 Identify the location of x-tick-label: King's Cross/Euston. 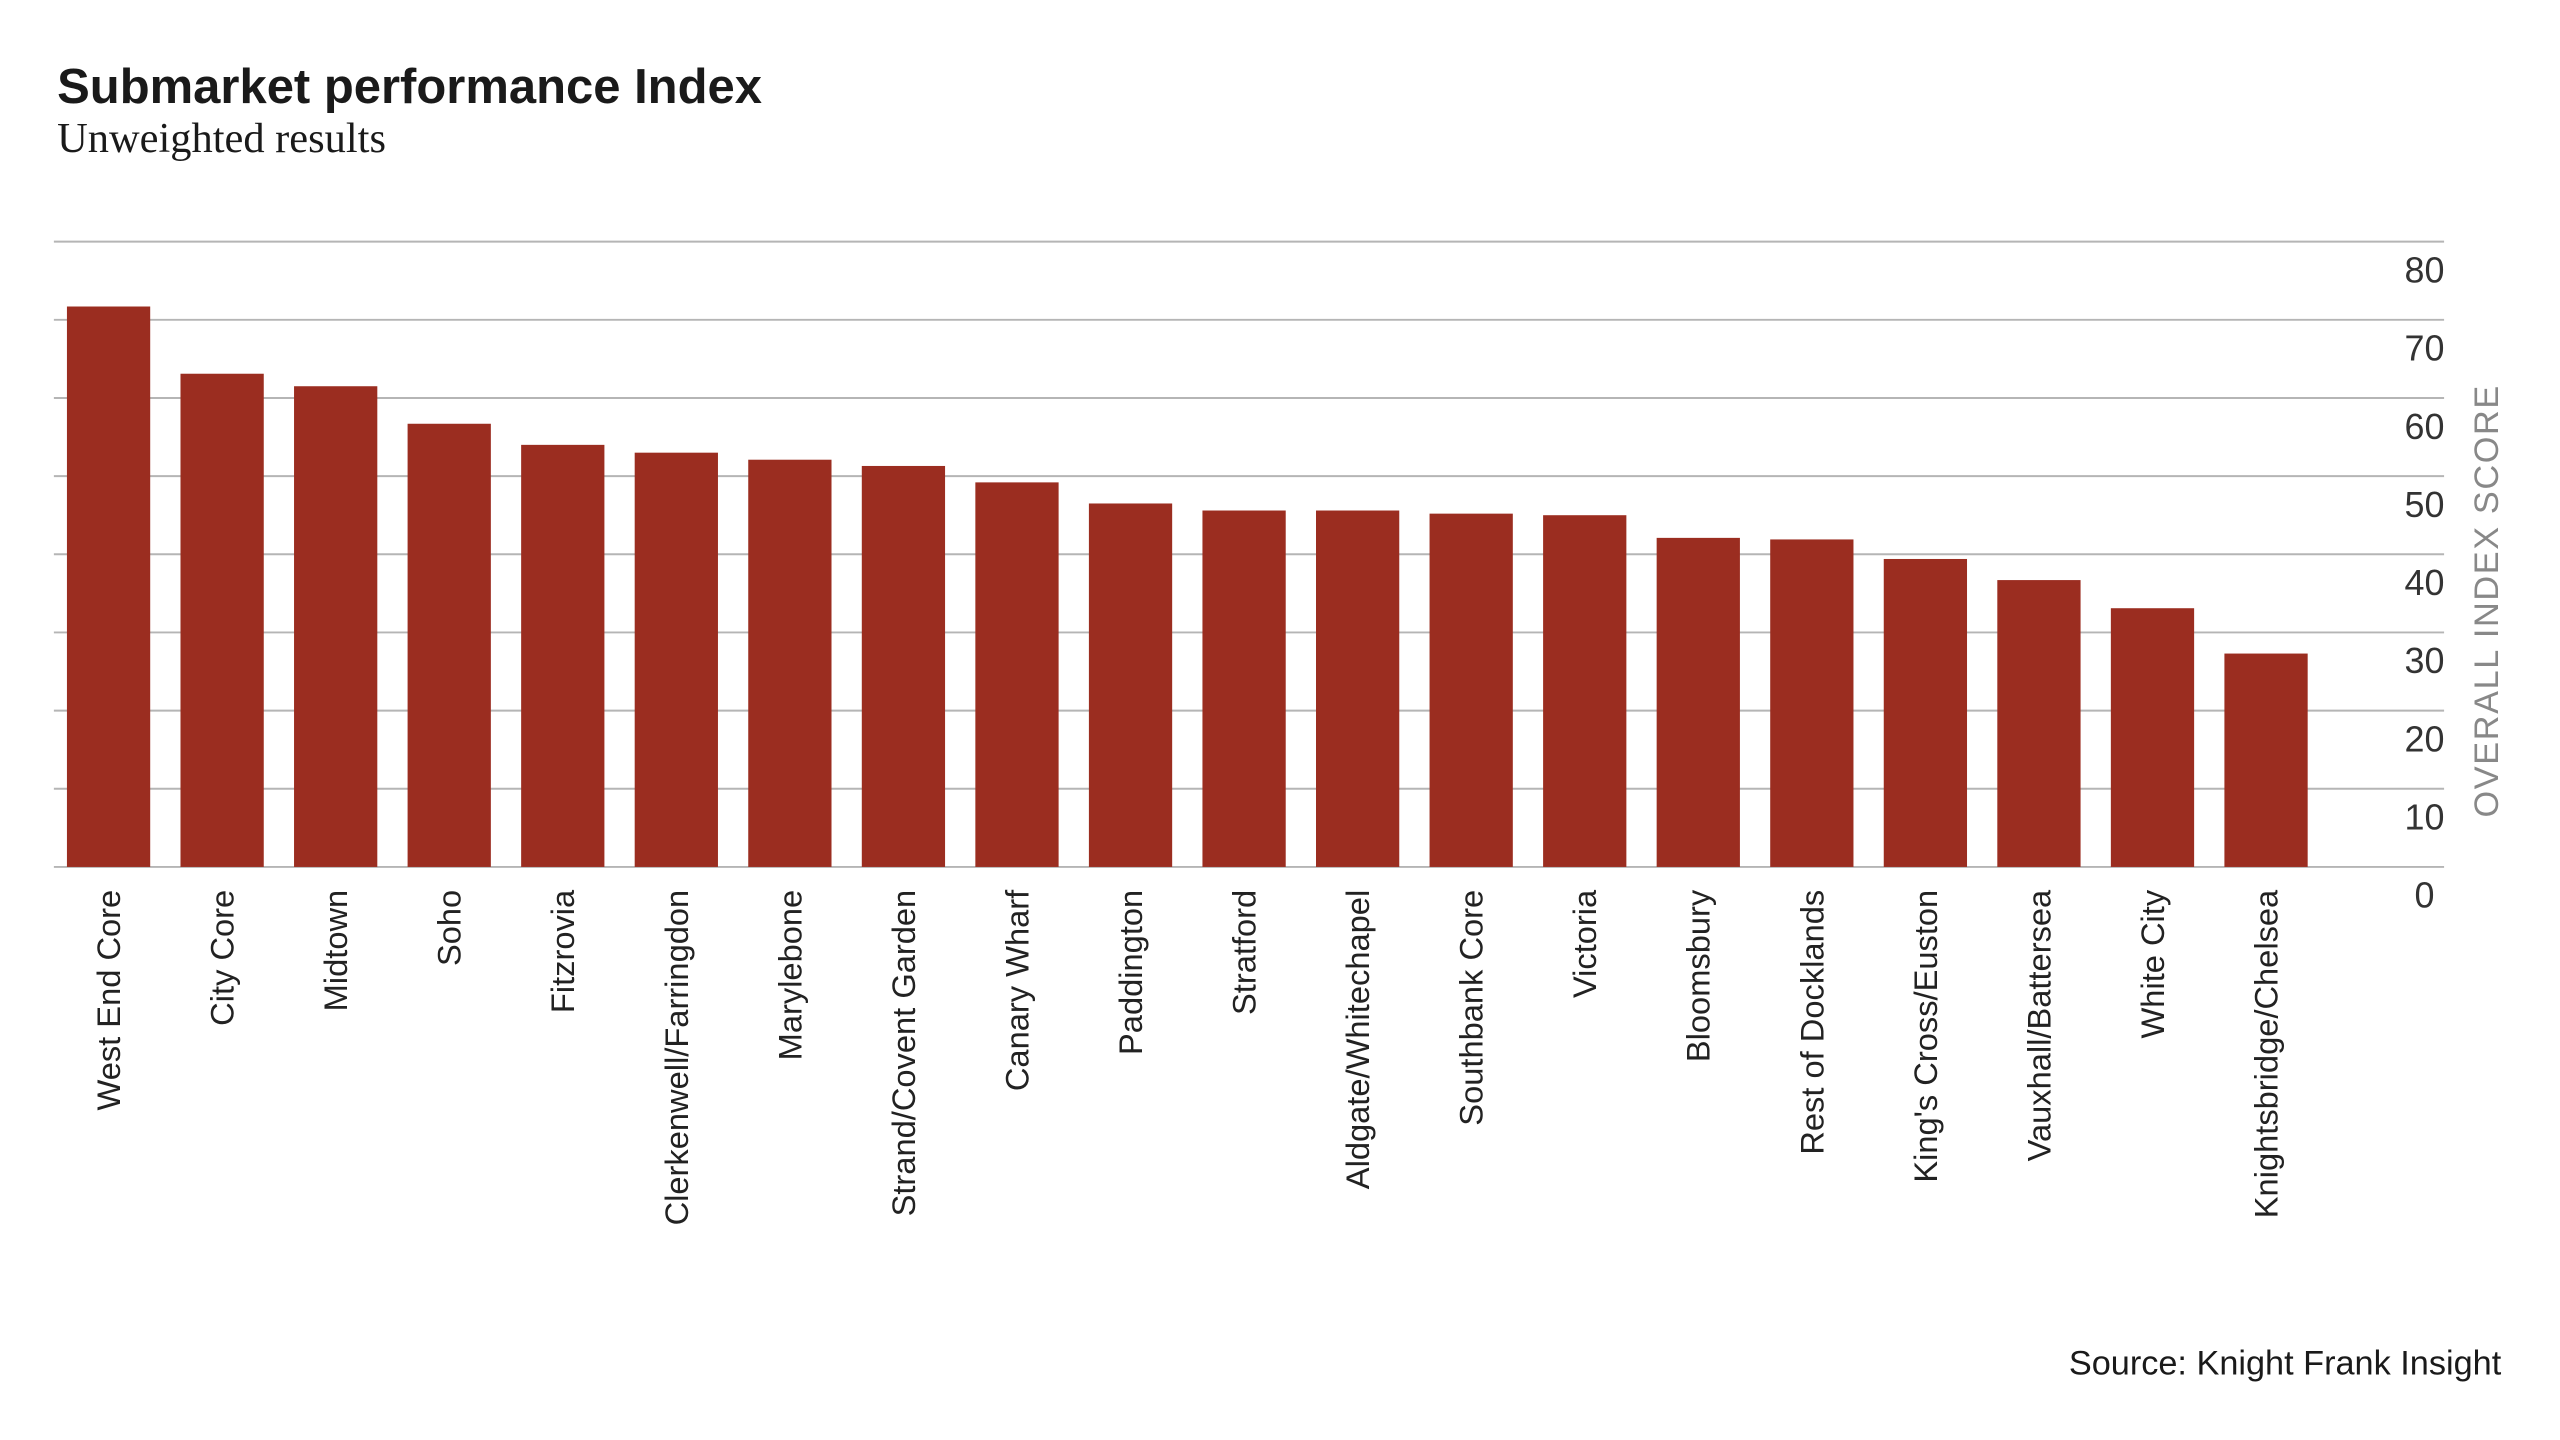
(1925, 1036).